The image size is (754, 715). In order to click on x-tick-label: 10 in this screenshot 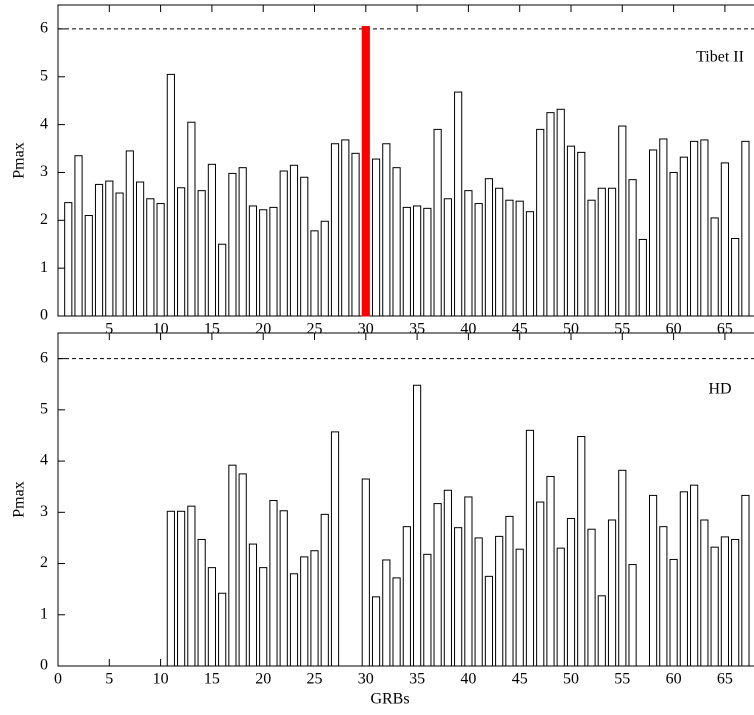, I will do `click(161, 679)`.